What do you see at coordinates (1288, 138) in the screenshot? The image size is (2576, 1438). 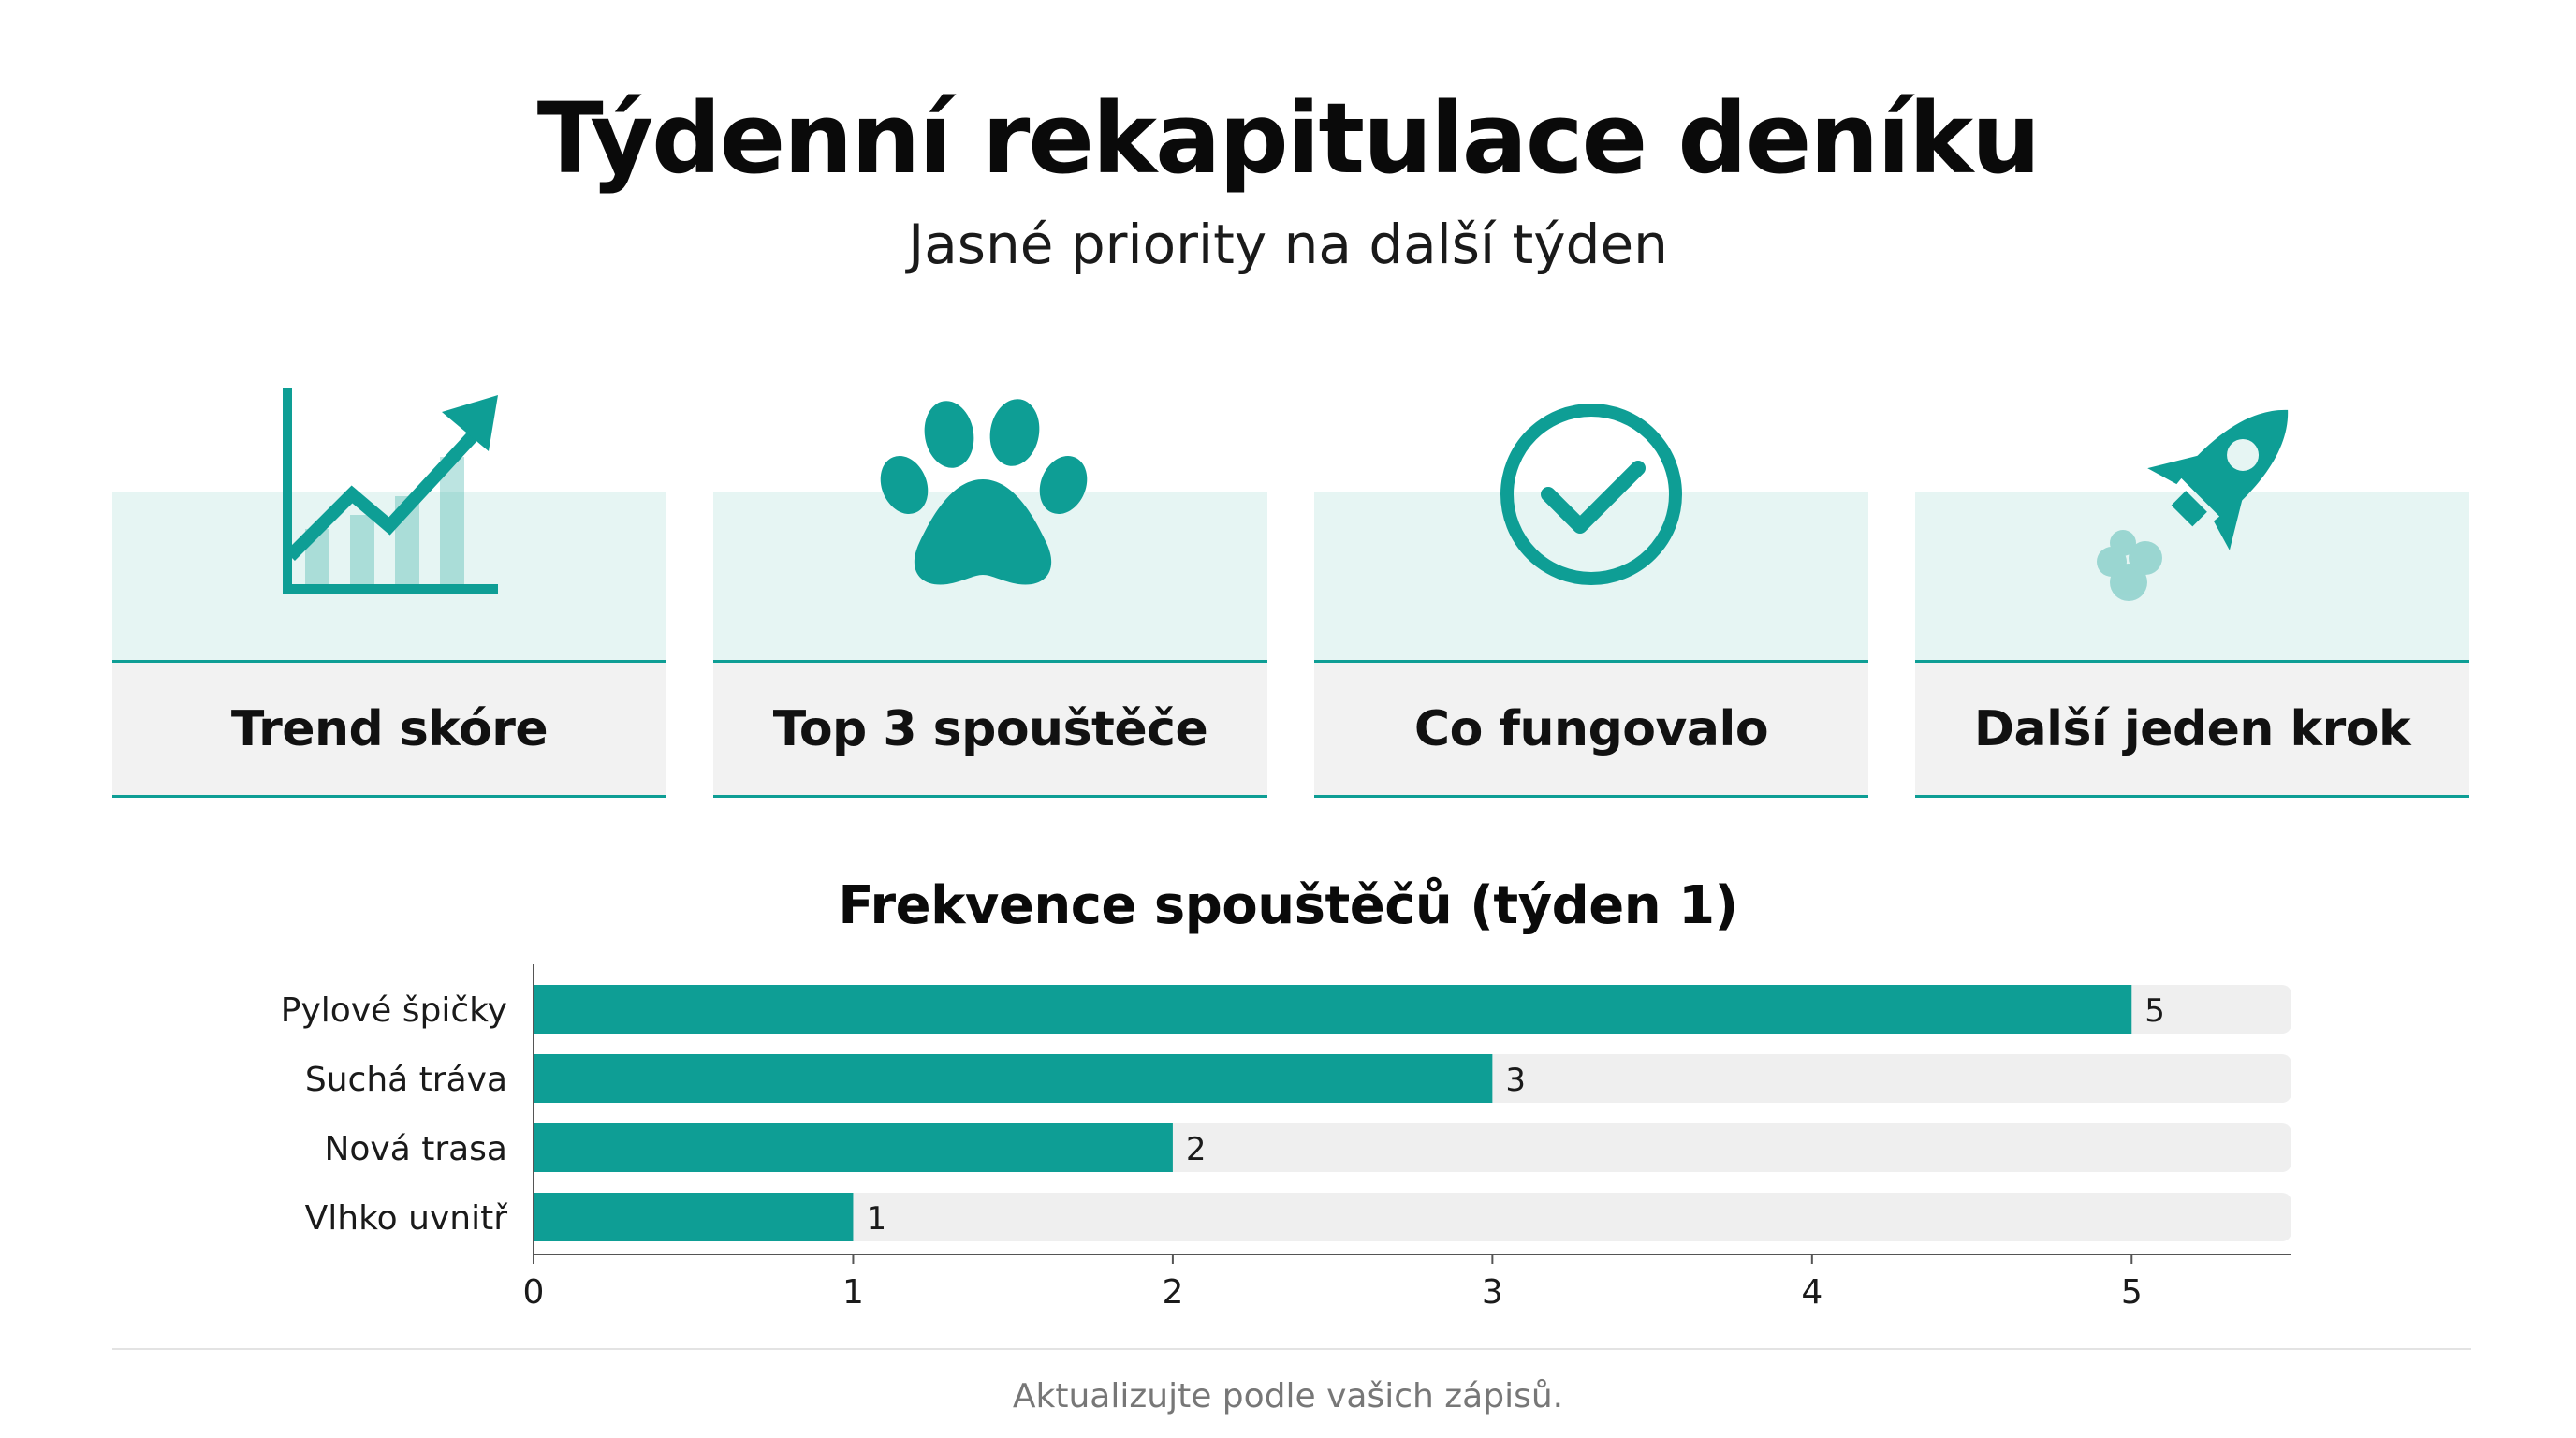 I see `page-title: Týdenní rekapitulace deníku` at bounding box center [1288, 138].